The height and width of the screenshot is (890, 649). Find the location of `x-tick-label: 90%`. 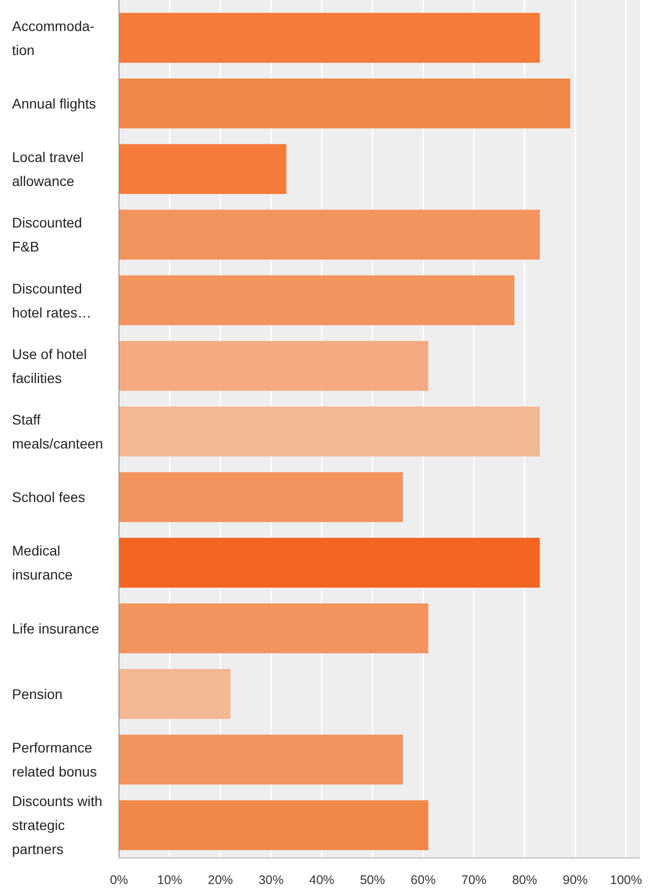

x-tick-label: 90% is located at coordinates (575, 880).